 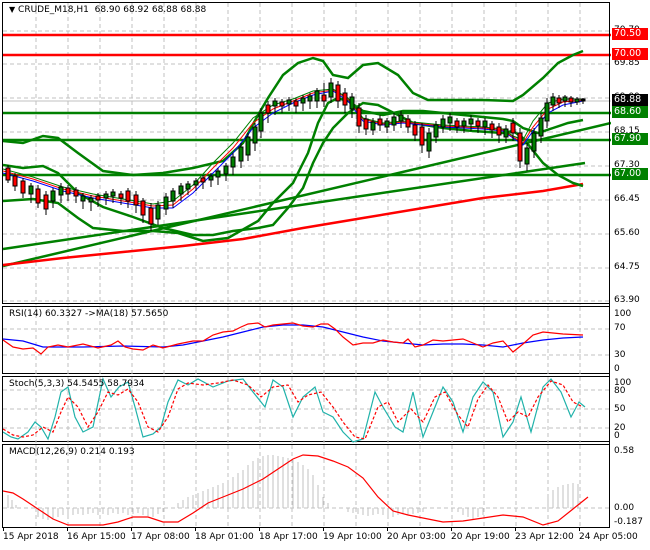 What do you see at coordinates (620, 328) in the screenshot?
I see `rsi-axis-label: 70` at bounding box center [620, 328].